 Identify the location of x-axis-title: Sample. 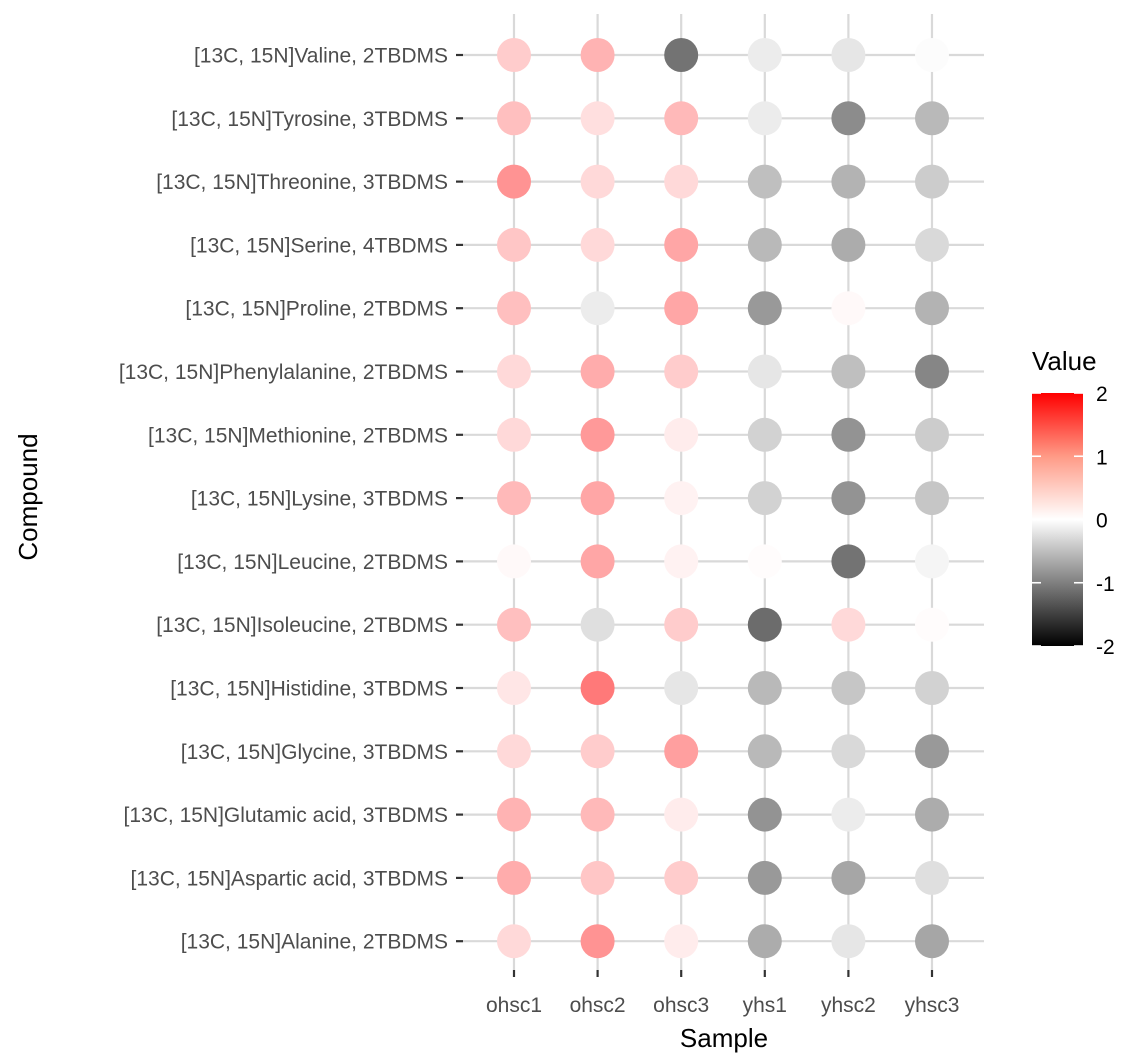
(724, 1038).